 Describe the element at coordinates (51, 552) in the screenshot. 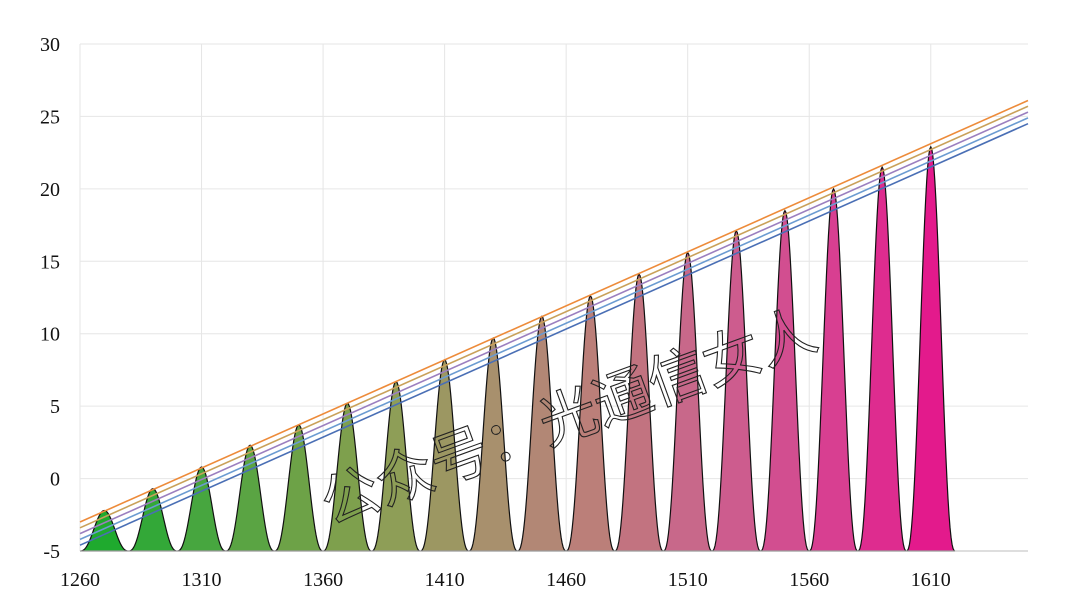

I see `y-tick-label: -5` at that location.